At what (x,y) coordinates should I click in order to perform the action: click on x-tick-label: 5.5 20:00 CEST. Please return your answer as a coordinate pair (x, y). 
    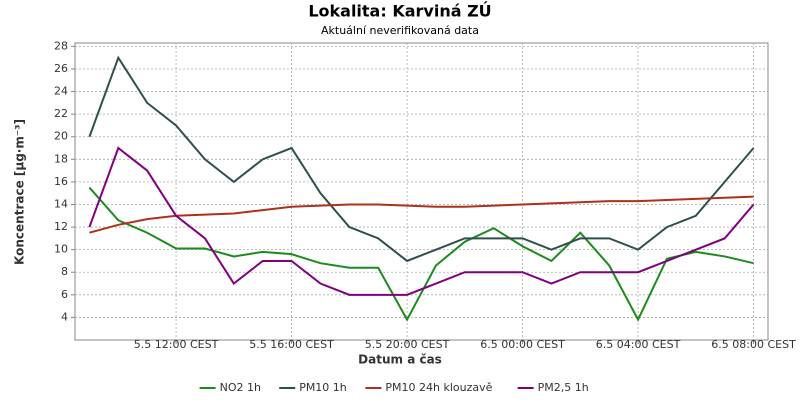
    Looking at the image, I should click on (407, 344).